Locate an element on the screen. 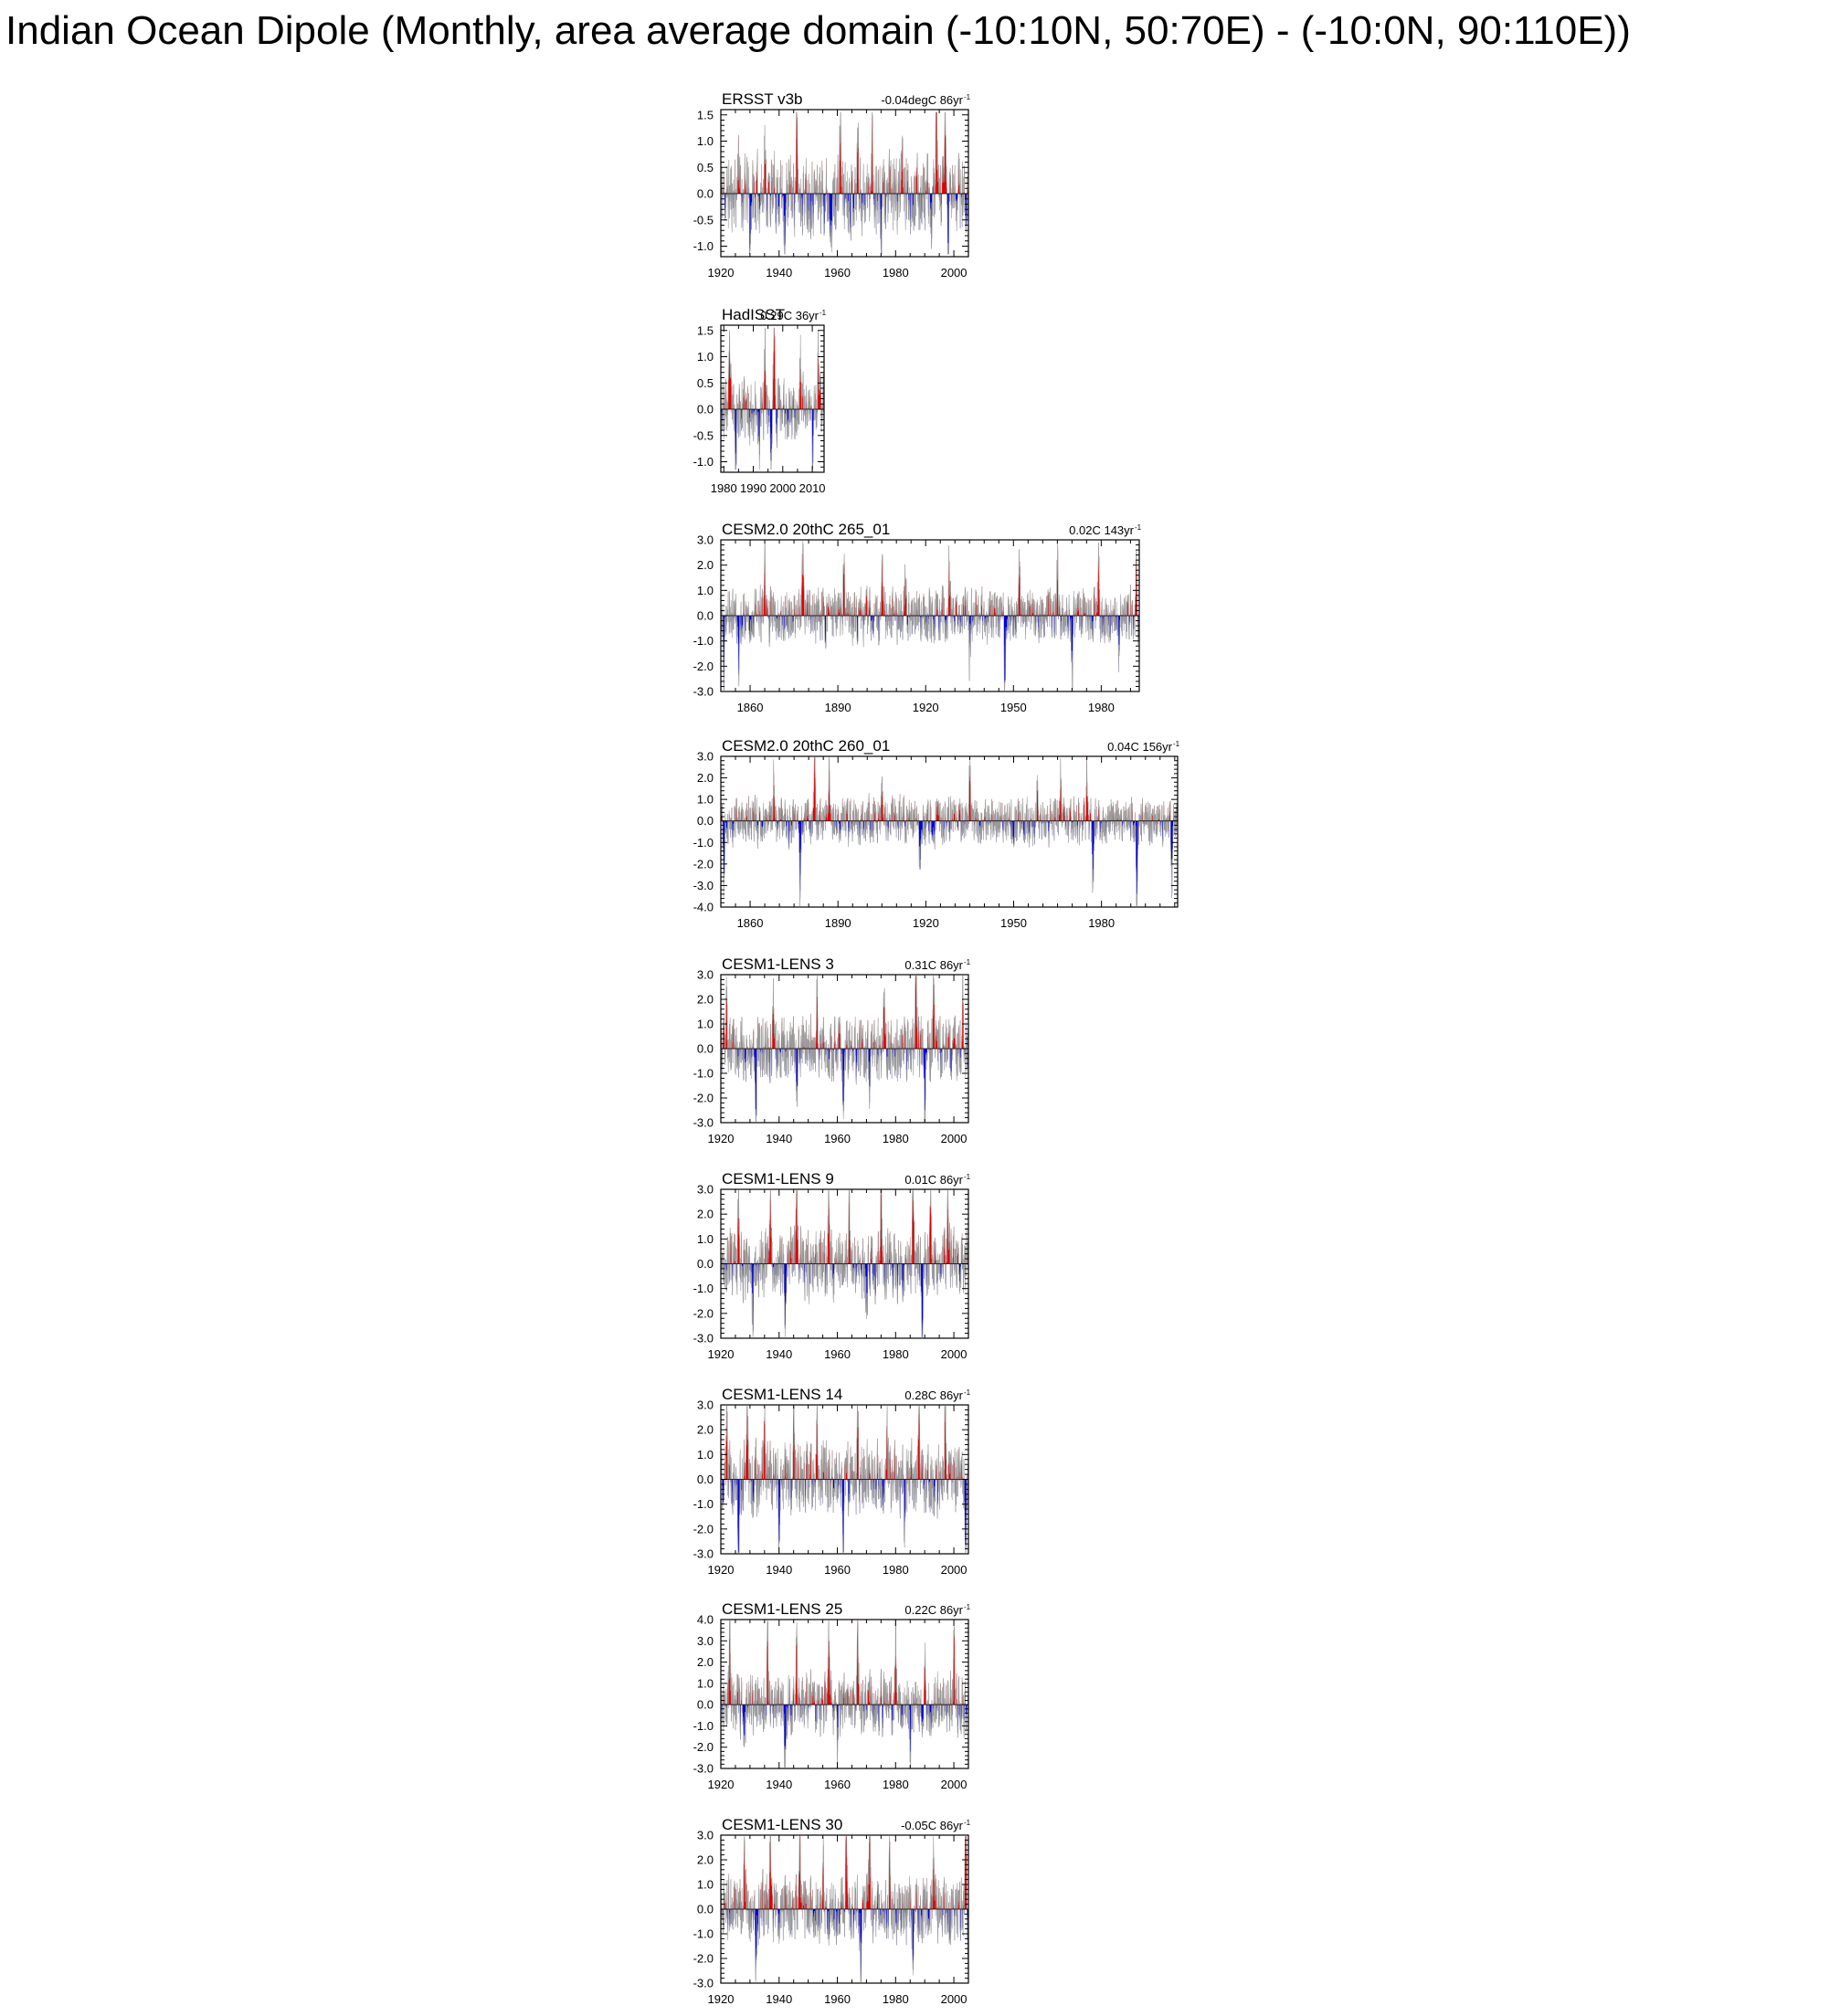 The image size is (1840, 2016). x-tick-label: 1890 is located at coordinates (838, 707).